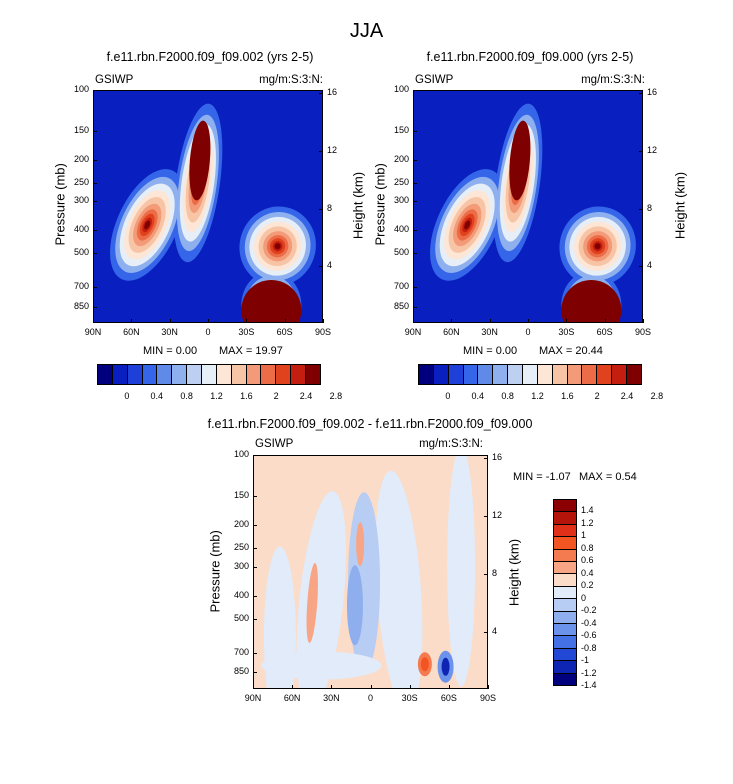 This screenshot has height=784, width=733. What do you see at coordinates (114, 80) in the screenshot?
I see `panel1-variable-label: GSIWP` at bounding box center [114, 80].